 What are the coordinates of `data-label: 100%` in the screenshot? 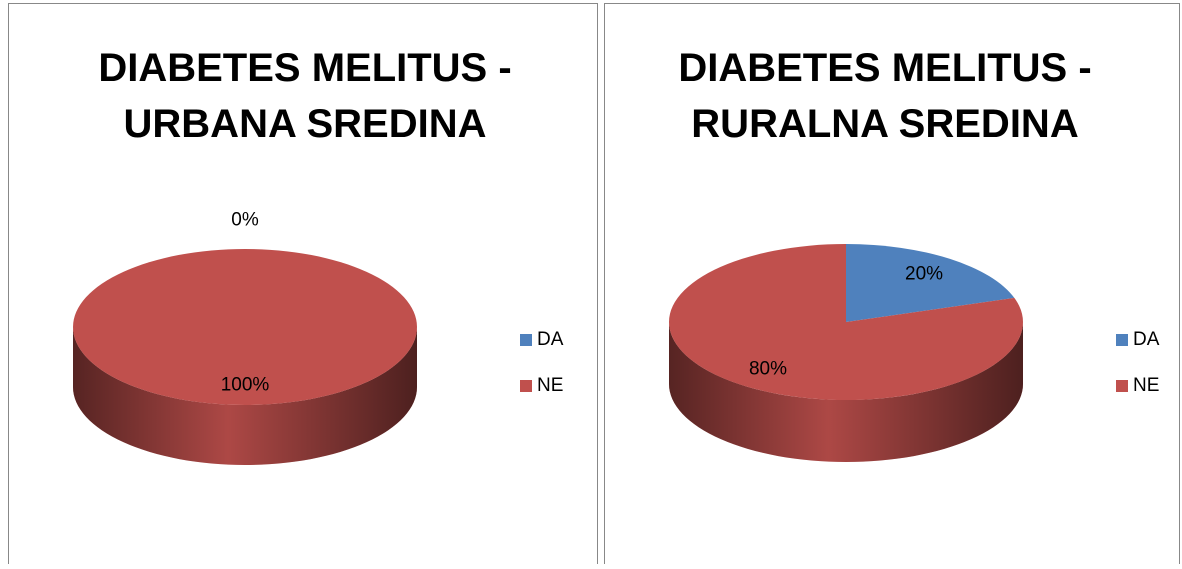 It's located at (245, 385).